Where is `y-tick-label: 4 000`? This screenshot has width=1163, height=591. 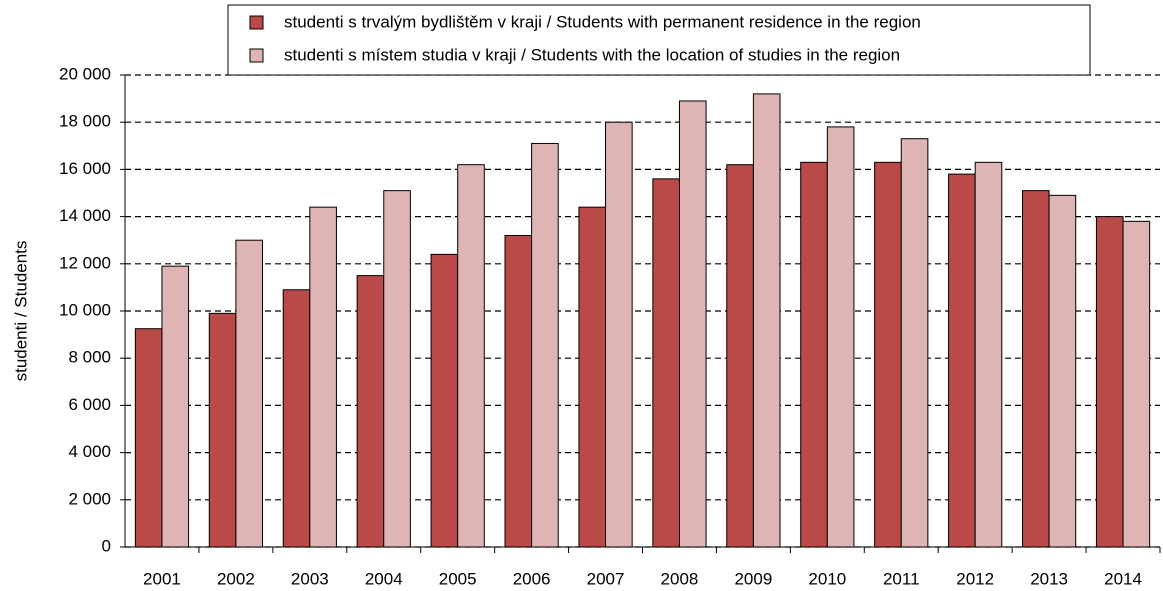 y-tick-label: 4 000 is located at coordinates (89, 451).